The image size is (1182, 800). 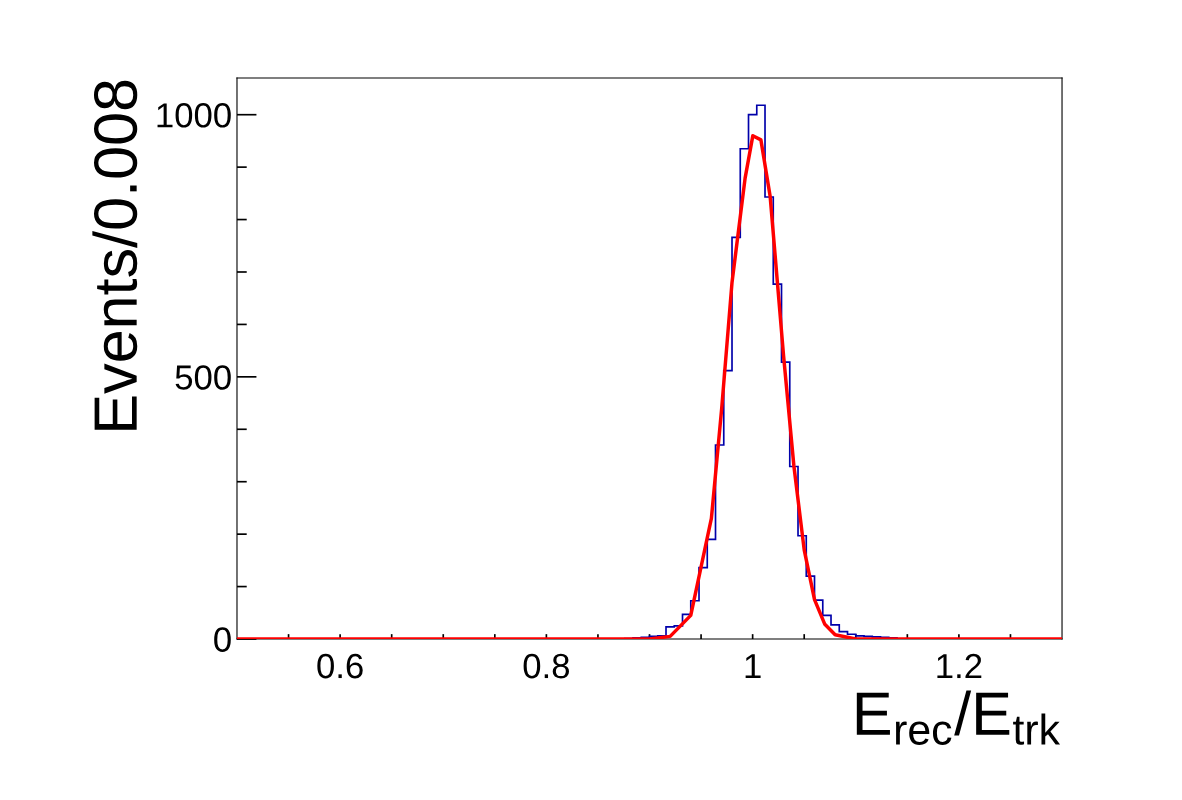 I want to click on x-axis-title: E$_{rec}$/E$_{trk}$, so click(x=958, y=717).